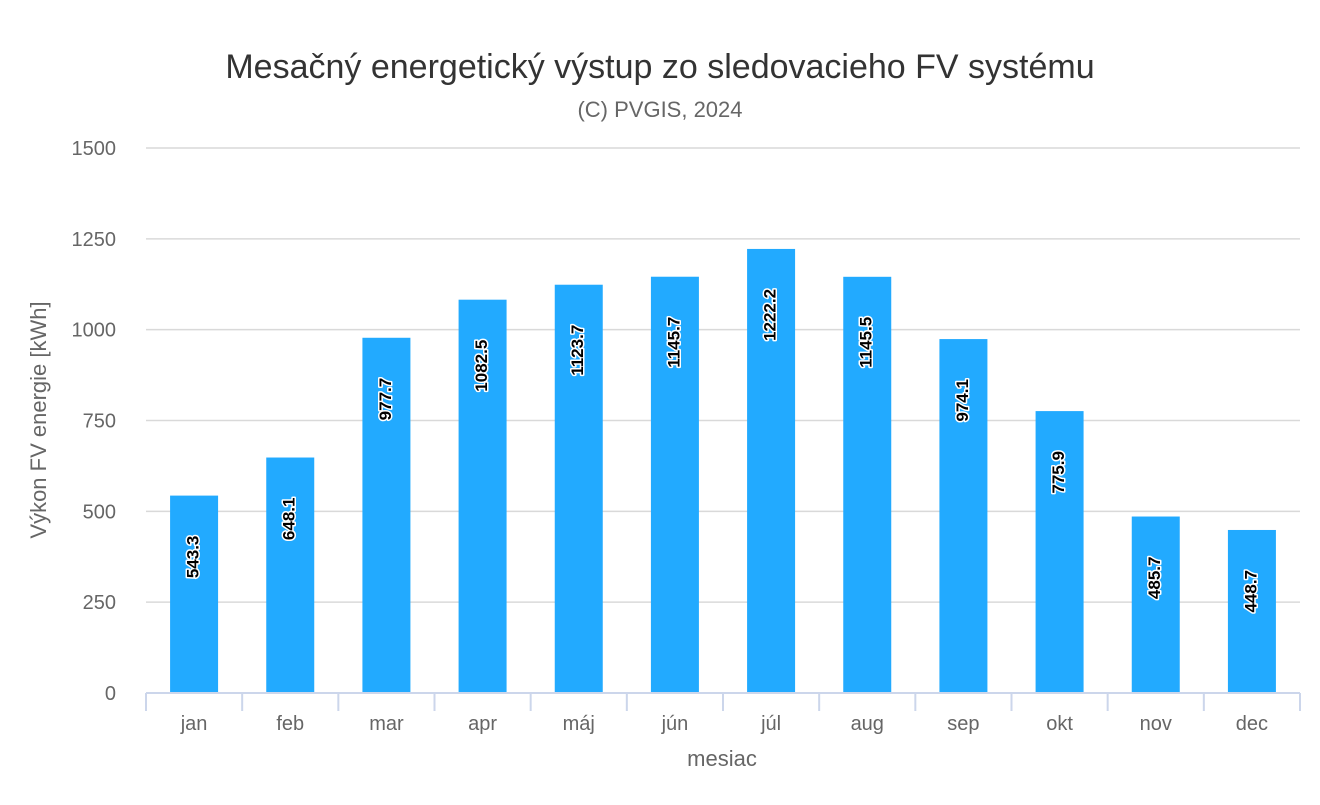 This screenshot has height=805, width=1320. Describe the element at coordinates (386, 515) in the screenshot. I see `bar-mar` at that location.